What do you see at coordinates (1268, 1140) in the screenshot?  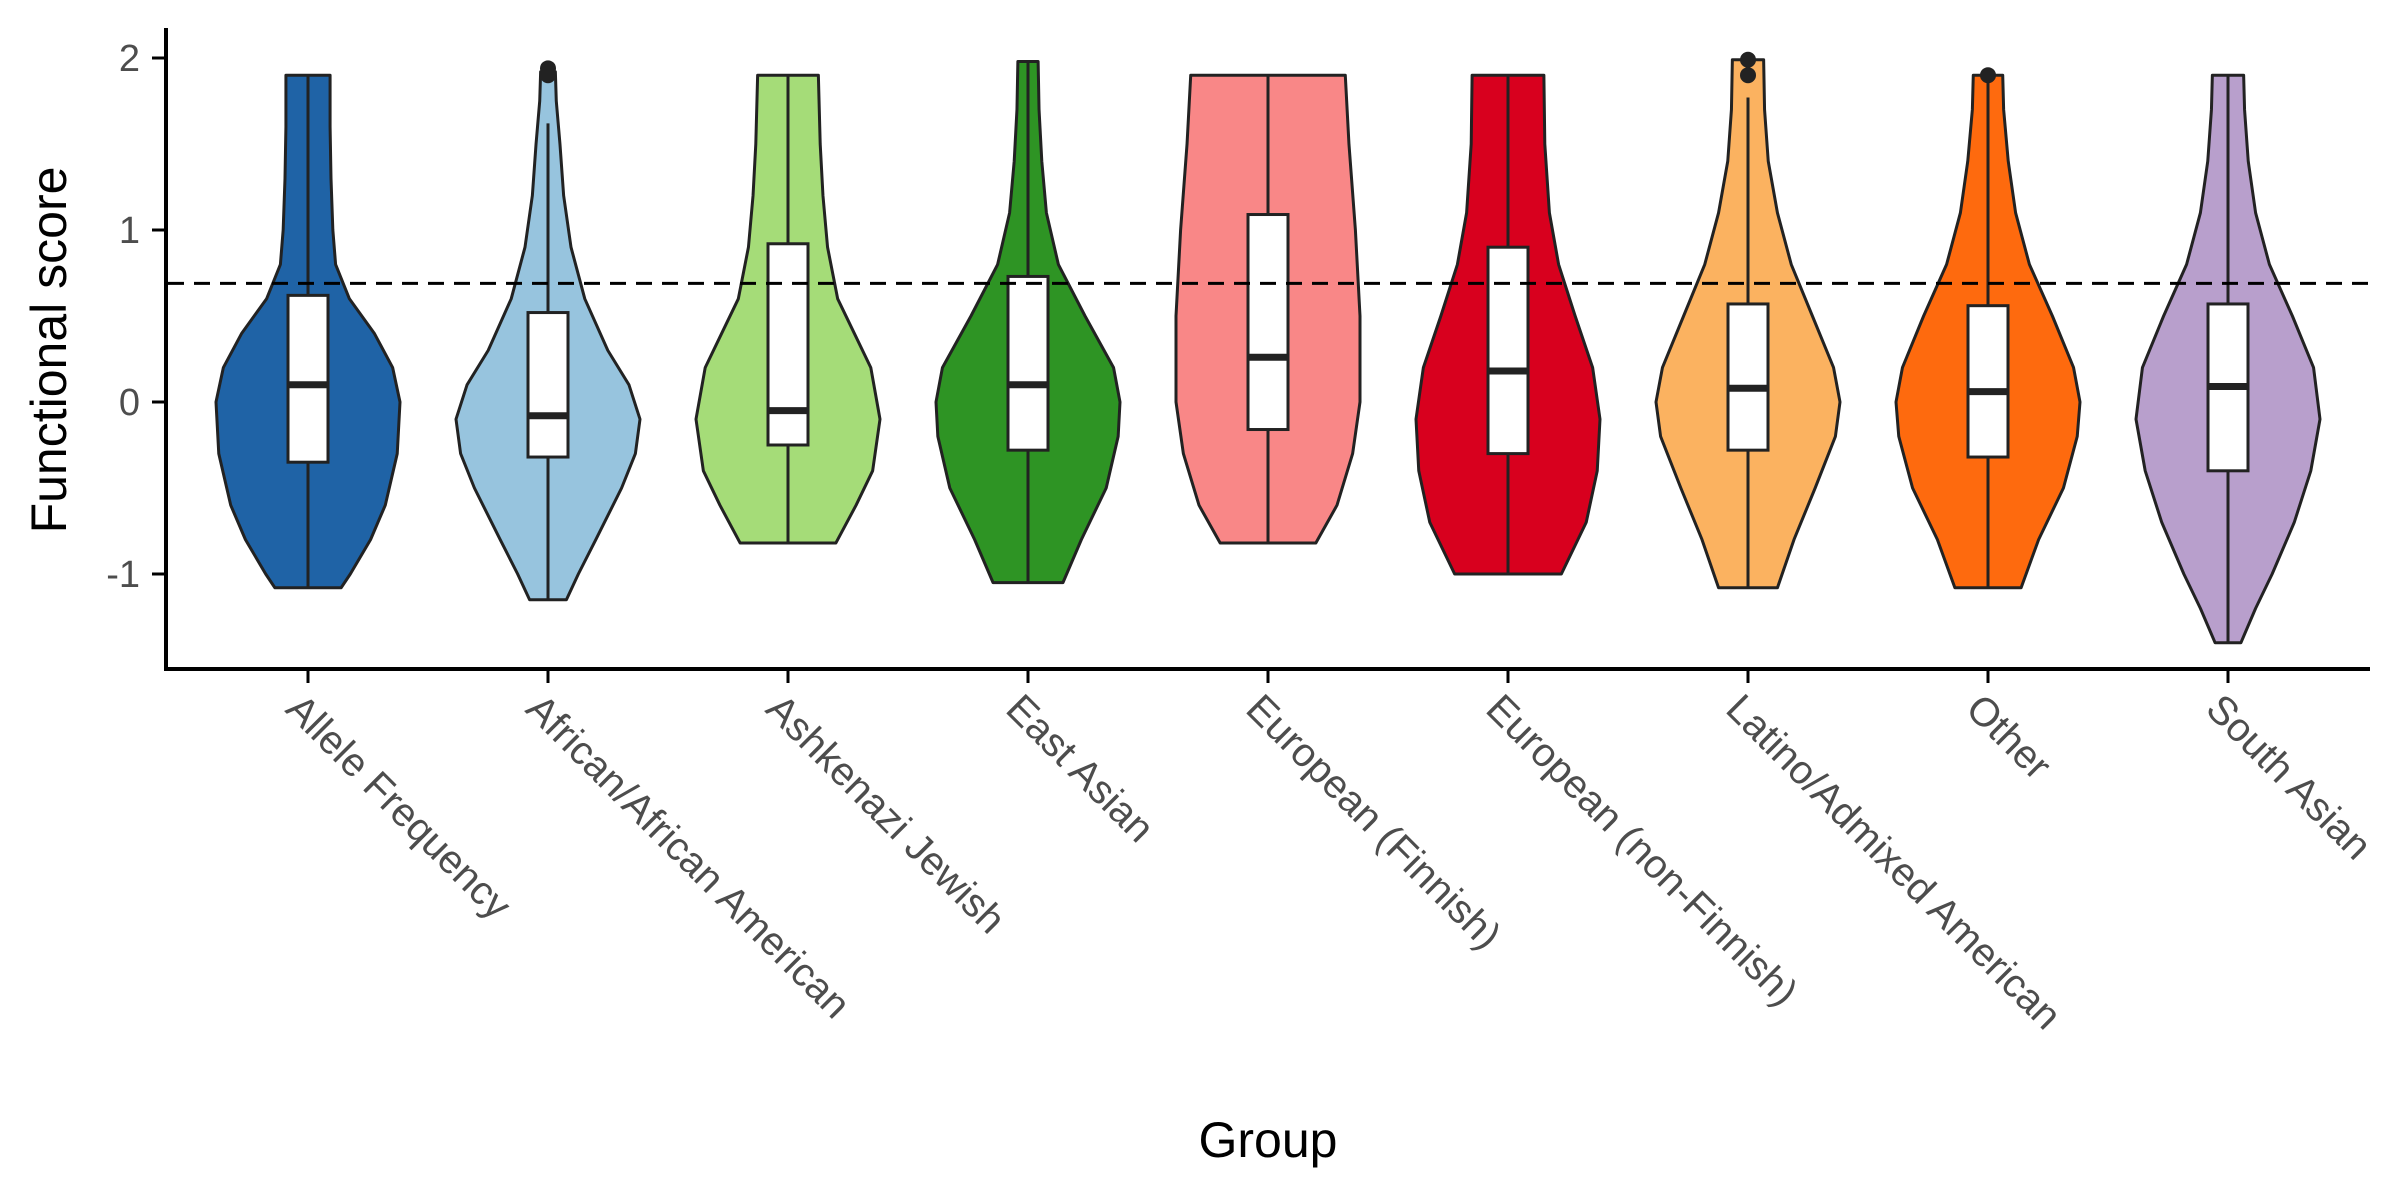 I see `x-axis-title: Group` at bounding box center [1268, 1140].